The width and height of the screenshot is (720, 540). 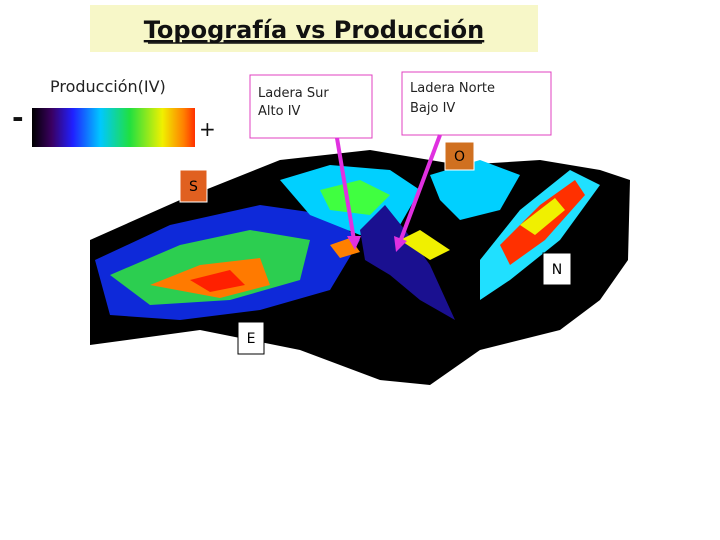 I want to click on legend-low: -, so click(x=18, y=117).